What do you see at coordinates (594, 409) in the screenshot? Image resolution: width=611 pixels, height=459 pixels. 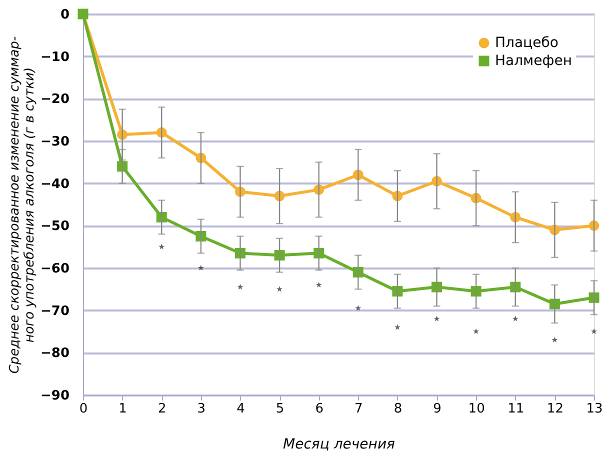 I see `x-tick-label: 13` at bounding box center [594, 409].